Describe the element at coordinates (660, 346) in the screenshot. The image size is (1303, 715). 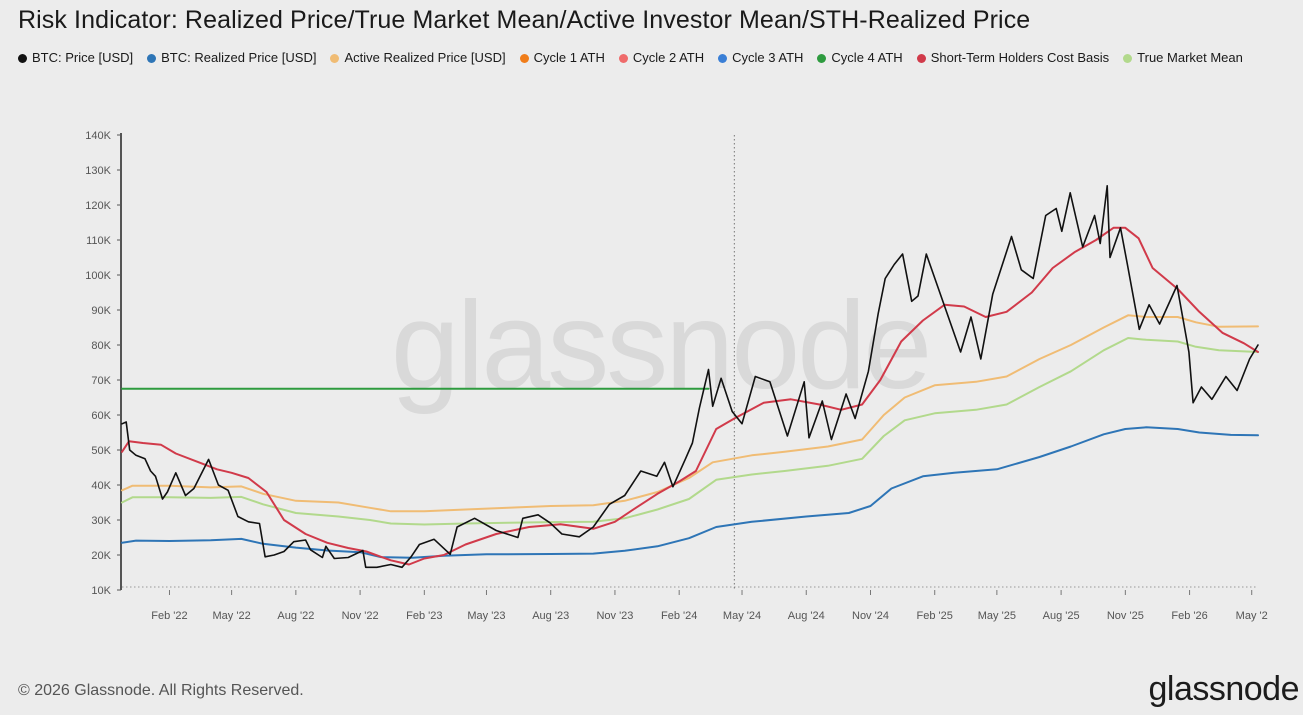
I see `watermark-text: glassnode` at that location.